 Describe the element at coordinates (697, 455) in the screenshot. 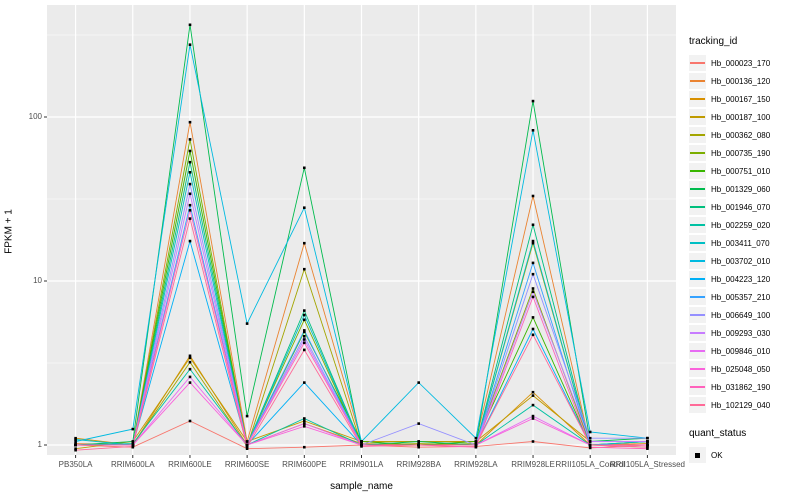

I see `quant-ok-key` at that location.